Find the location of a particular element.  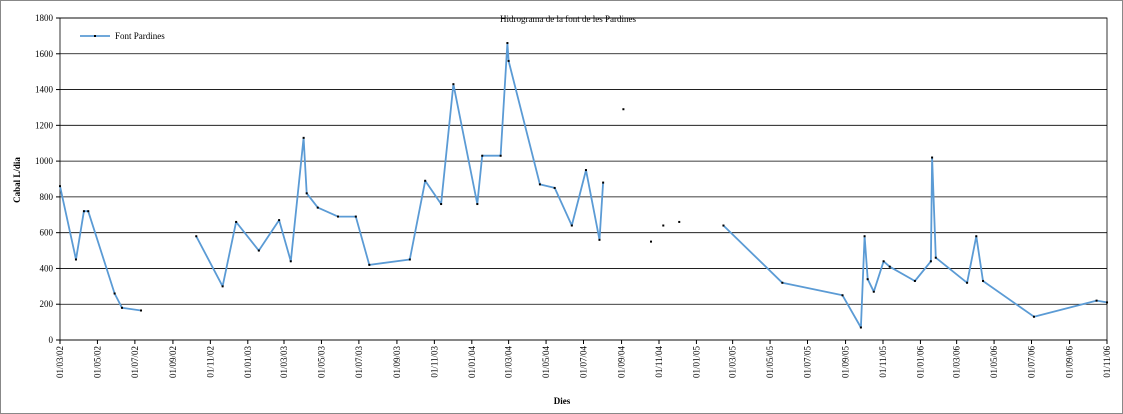

x-tick-label: 01/05/05 is located at coordinates (770, 362).